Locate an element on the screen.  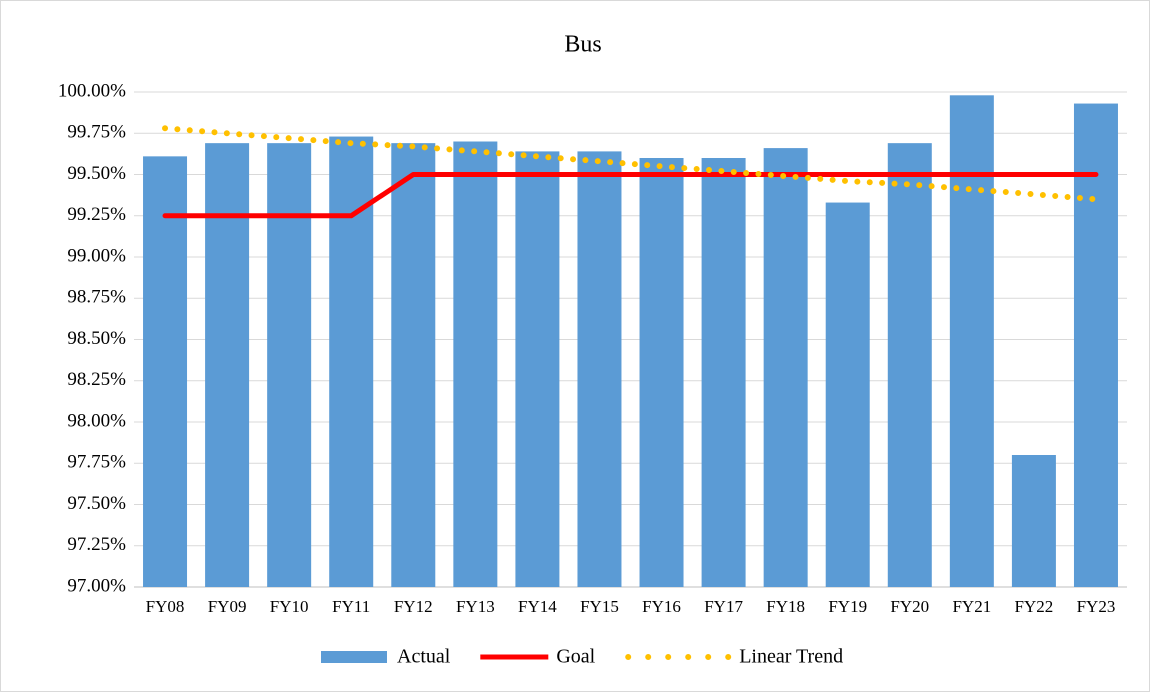
goal-line is located at coordinates (630, 195).